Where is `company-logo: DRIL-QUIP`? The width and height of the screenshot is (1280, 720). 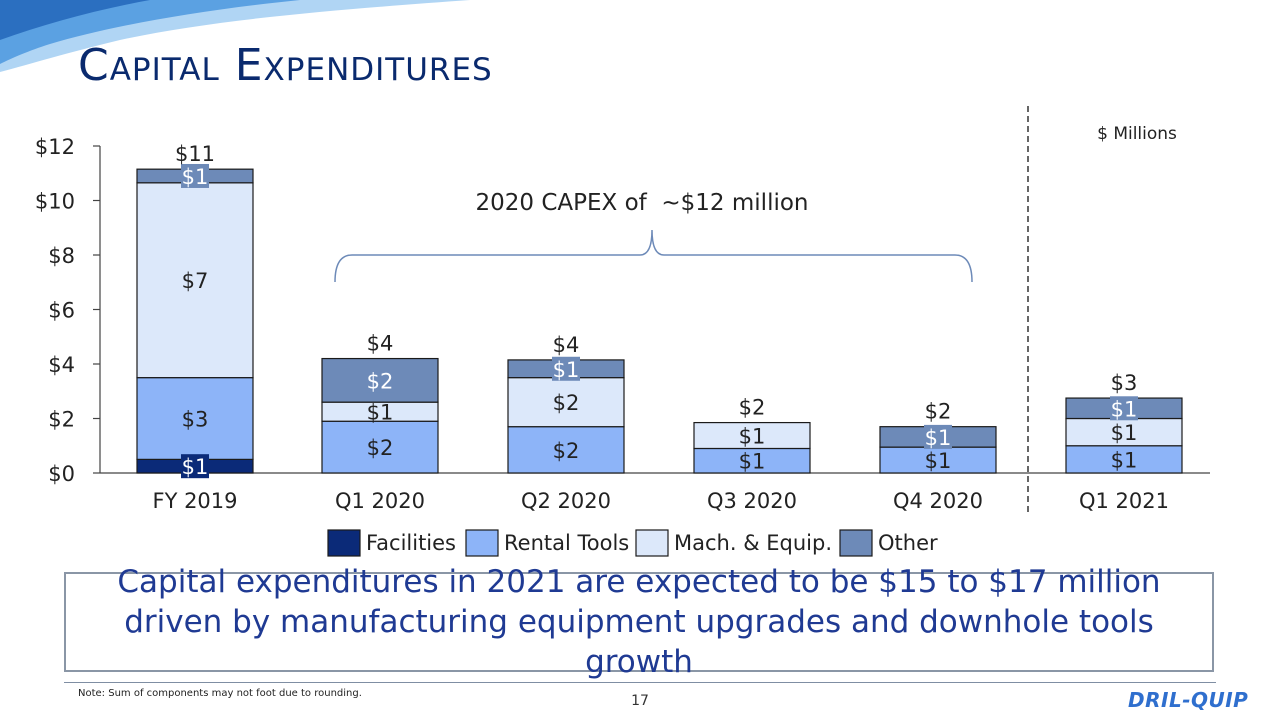 company-logo: DRIL-QUIP is located at coordinates (1188, 700).